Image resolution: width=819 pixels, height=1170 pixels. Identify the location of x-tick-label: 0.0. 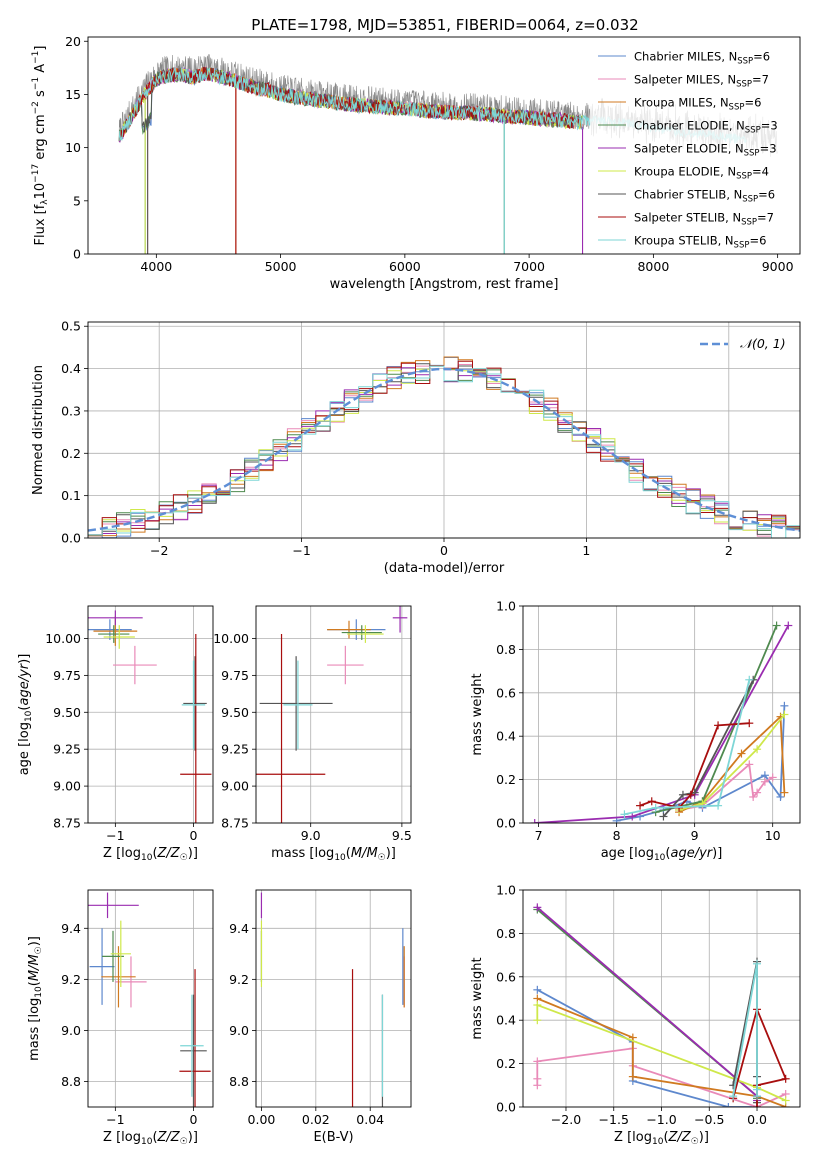
(757, 1119).